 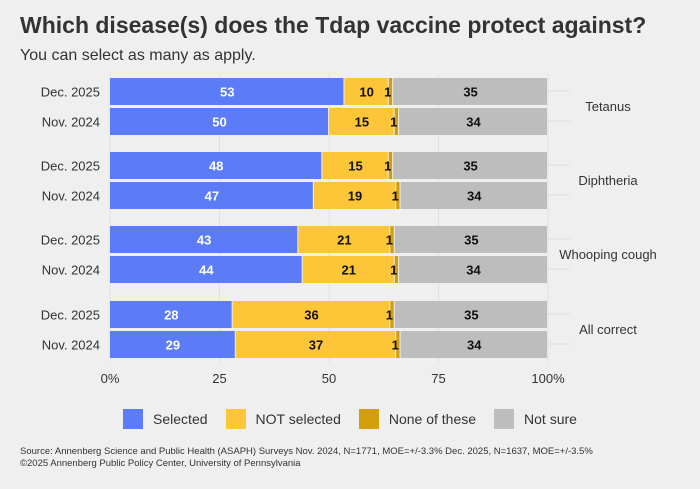 I want to click on facet-label: Tetanus, so click(x=608, y=106).